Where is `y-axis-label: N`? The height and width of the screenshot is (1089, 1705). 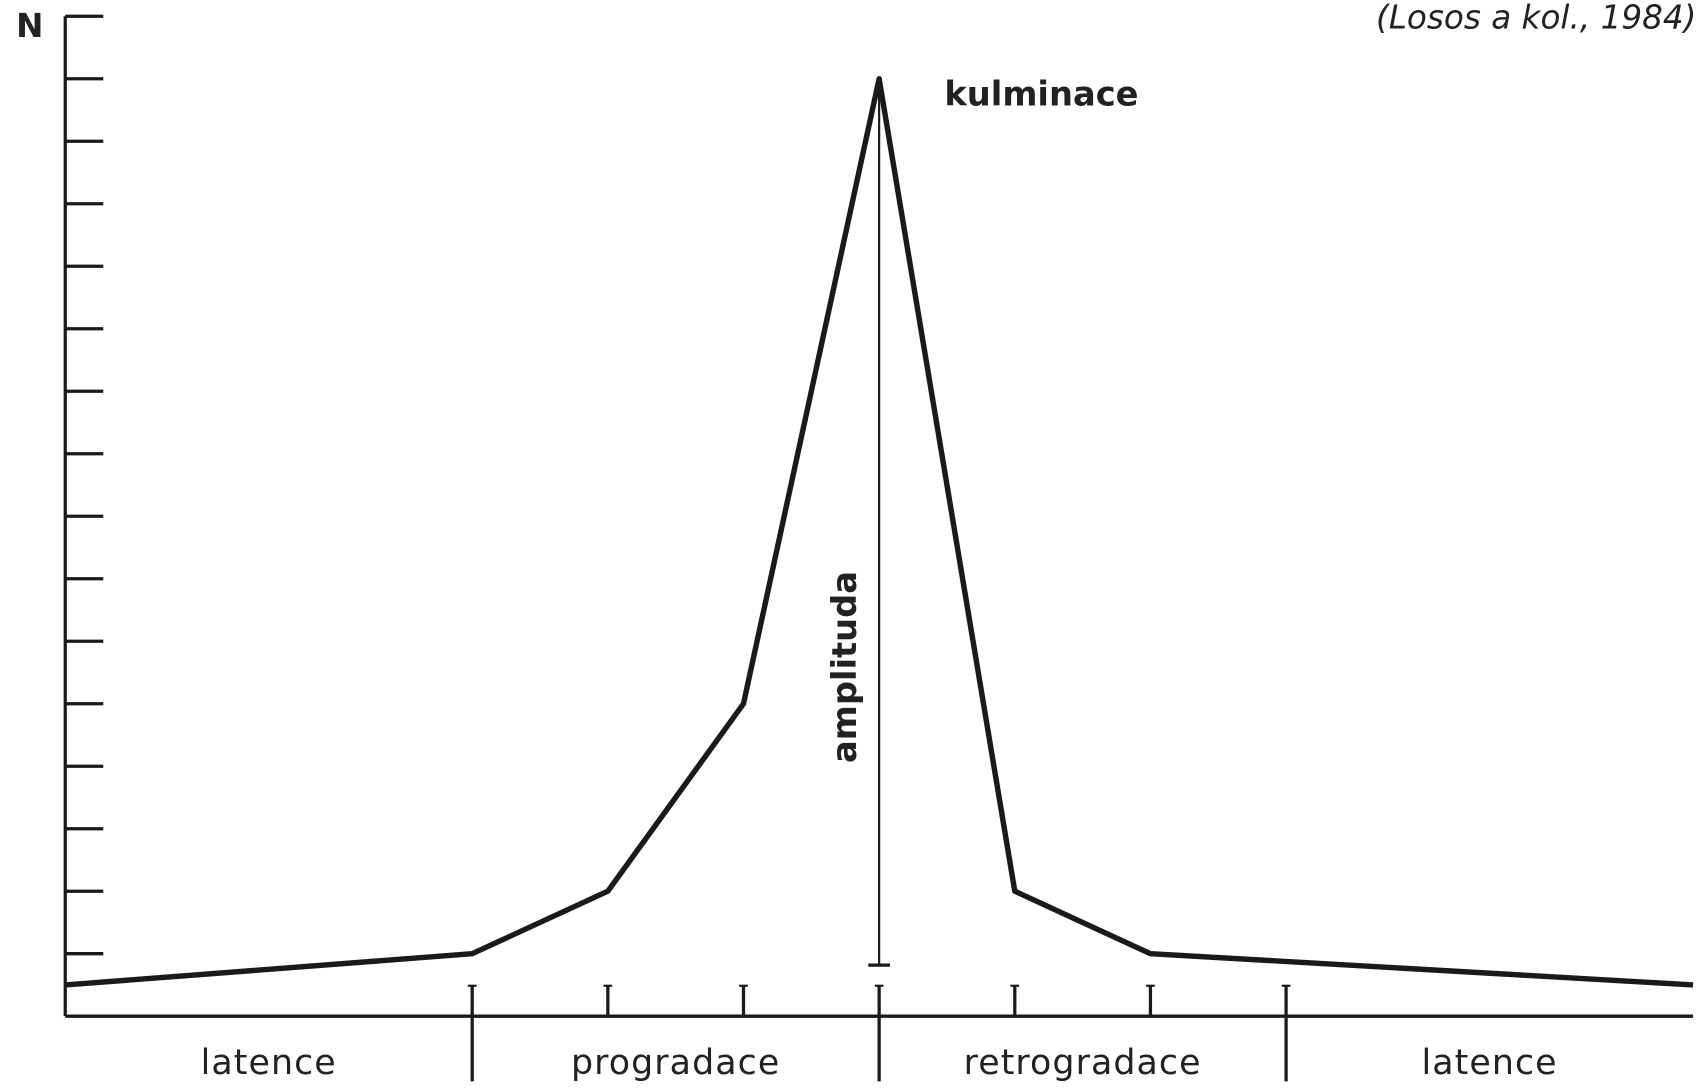
y-axis-label: N is located at coordinates (29, 26).